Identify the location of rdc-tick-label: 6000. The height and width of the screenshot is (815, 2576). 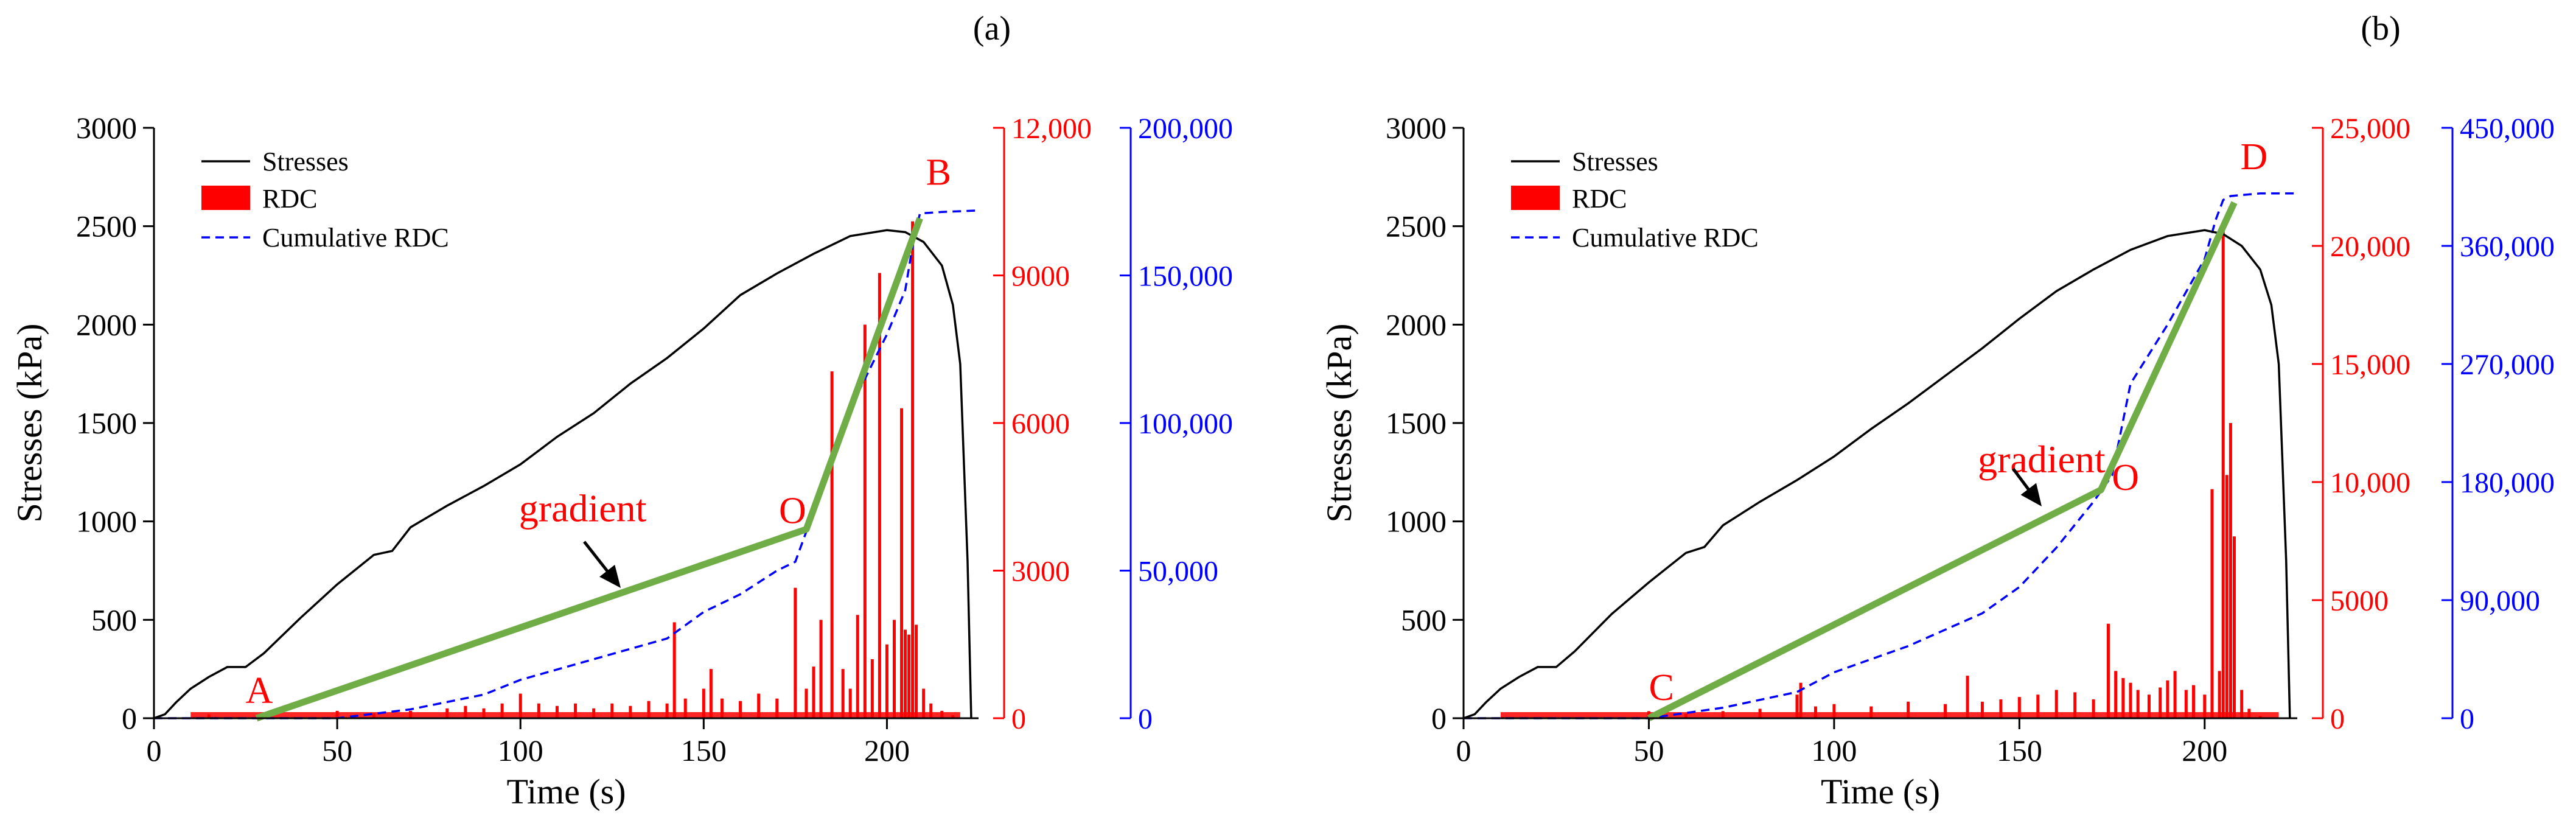
(1040, 424).